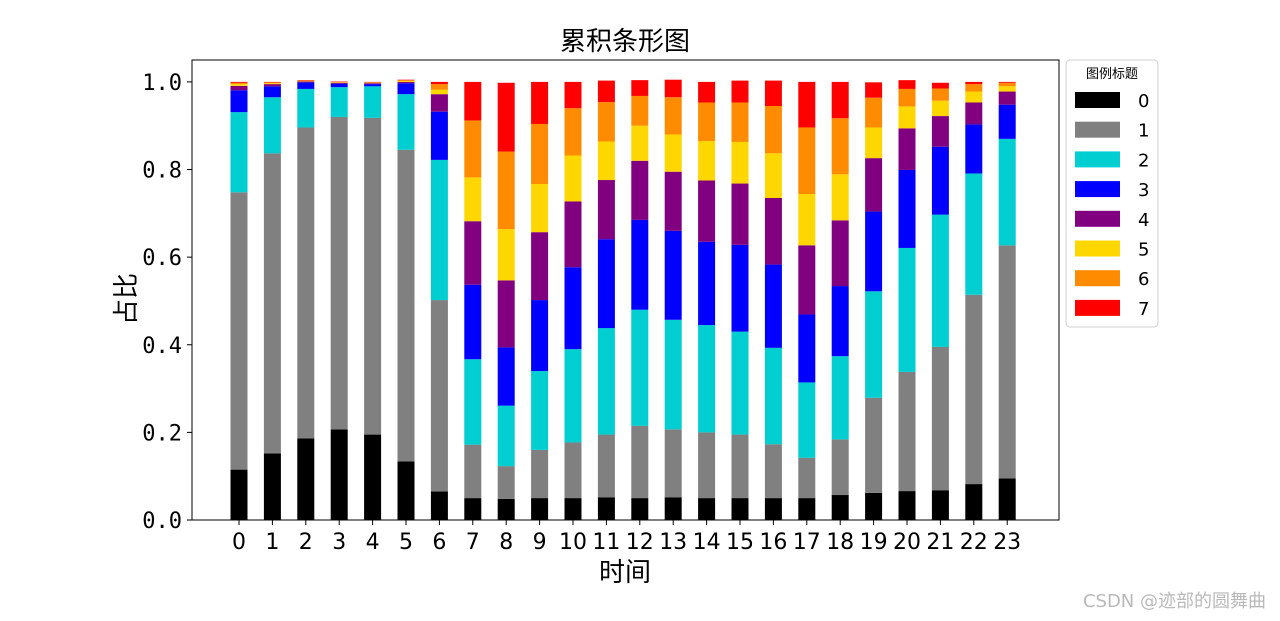  Describe the element at coordinates (127, 299) in the screenshot. I see `y-axis-label: 占比` at that location.